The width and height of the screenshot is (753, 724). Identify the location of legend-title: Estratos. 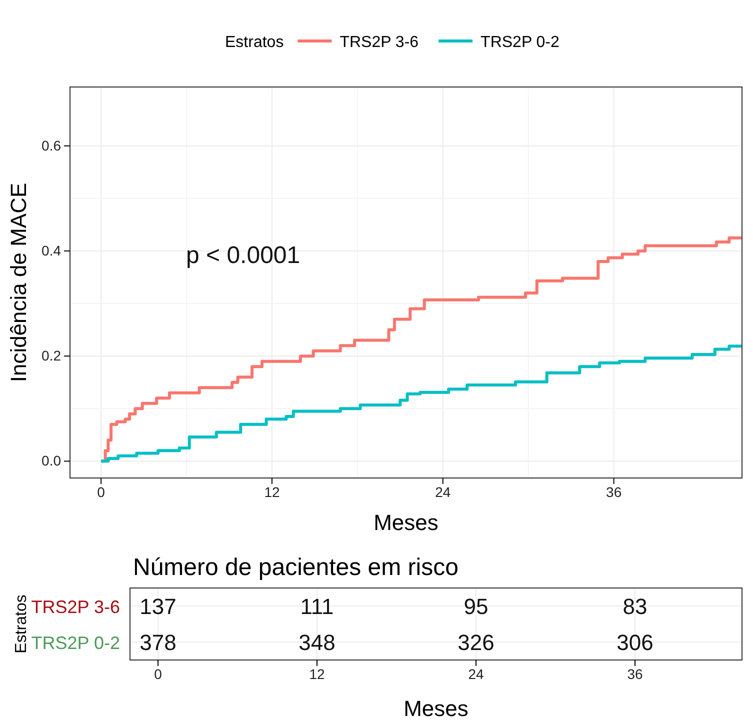
(254, 42).